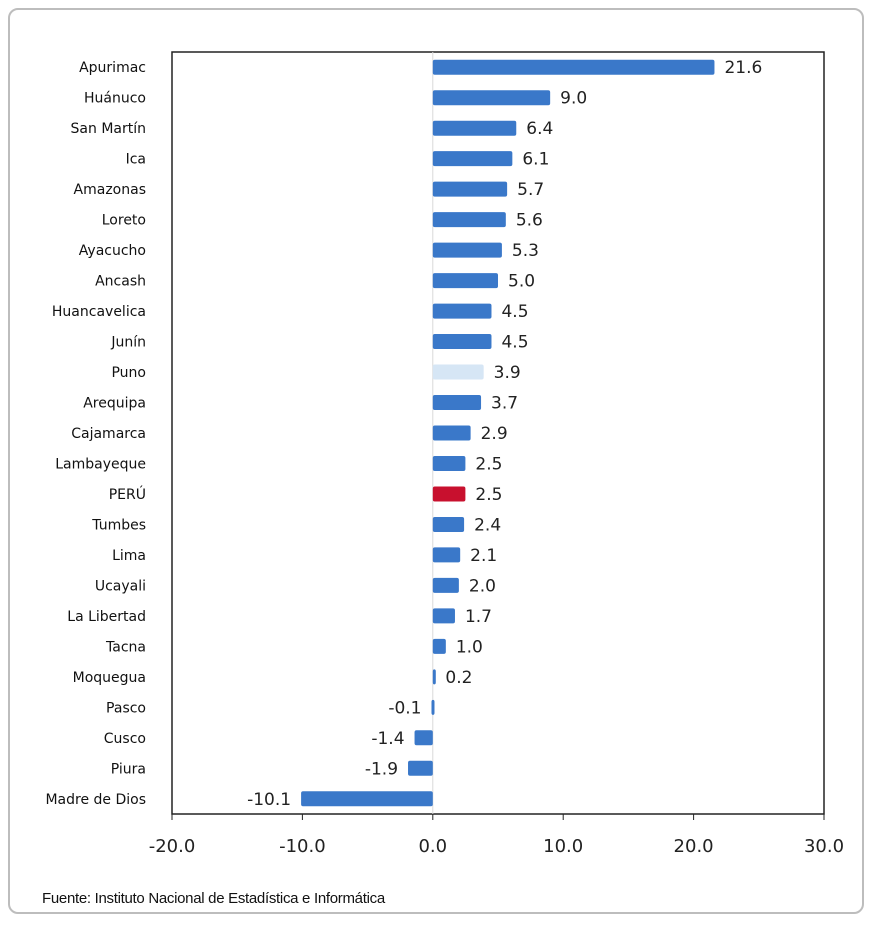 The height and width of the screenshot is (926, 874). I want to click on category-label: Tumbes, so click(118, 525).